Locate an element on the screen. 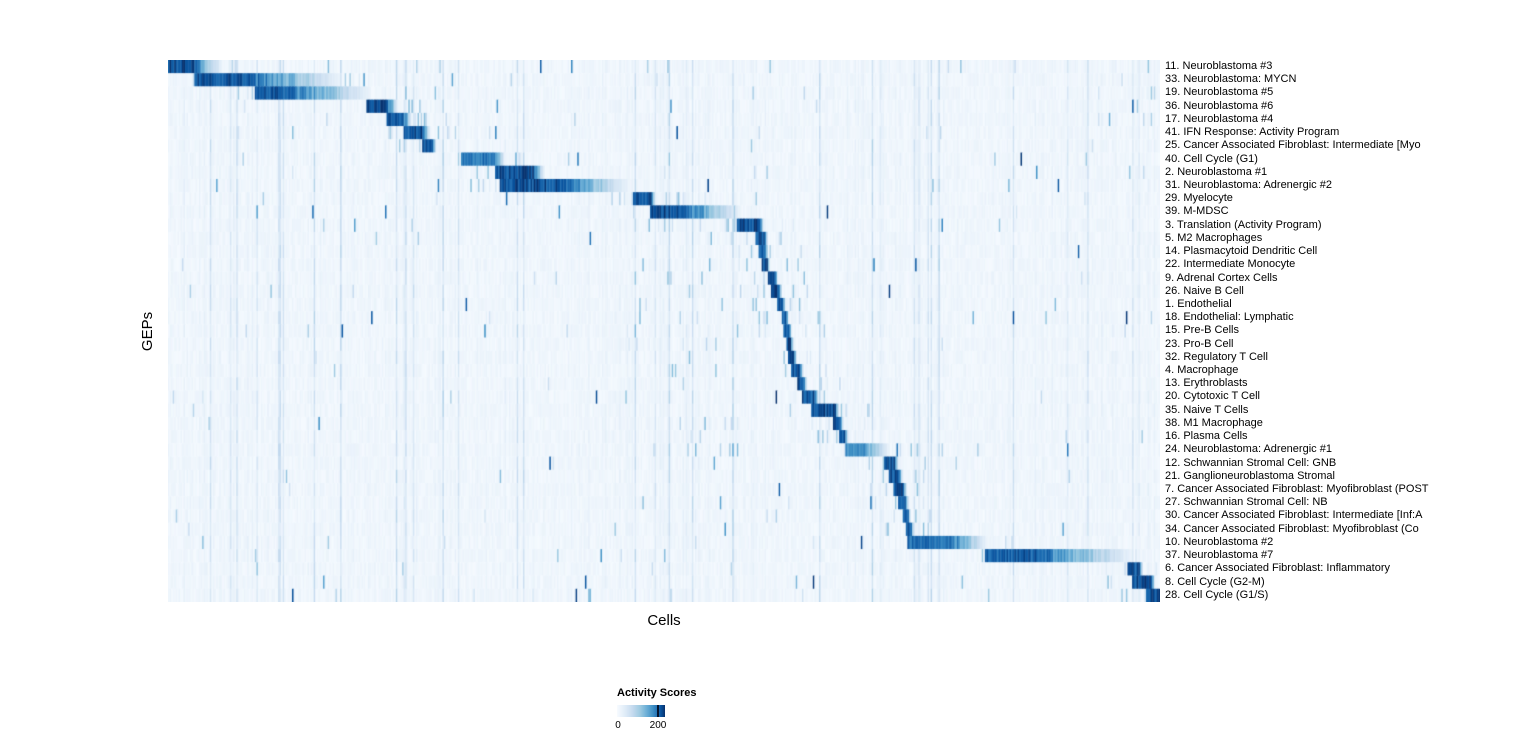 This screenshot has width=1540, height=743. row-label: 1. Endothelial is located at coordinates (1198, 303).